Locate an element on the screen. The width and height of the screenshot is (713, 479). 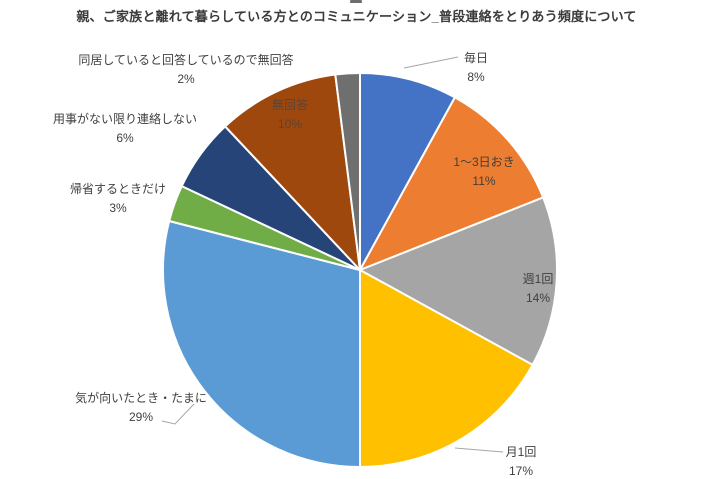
slice-pct-text: 14% is located at coordinates (538, 298).